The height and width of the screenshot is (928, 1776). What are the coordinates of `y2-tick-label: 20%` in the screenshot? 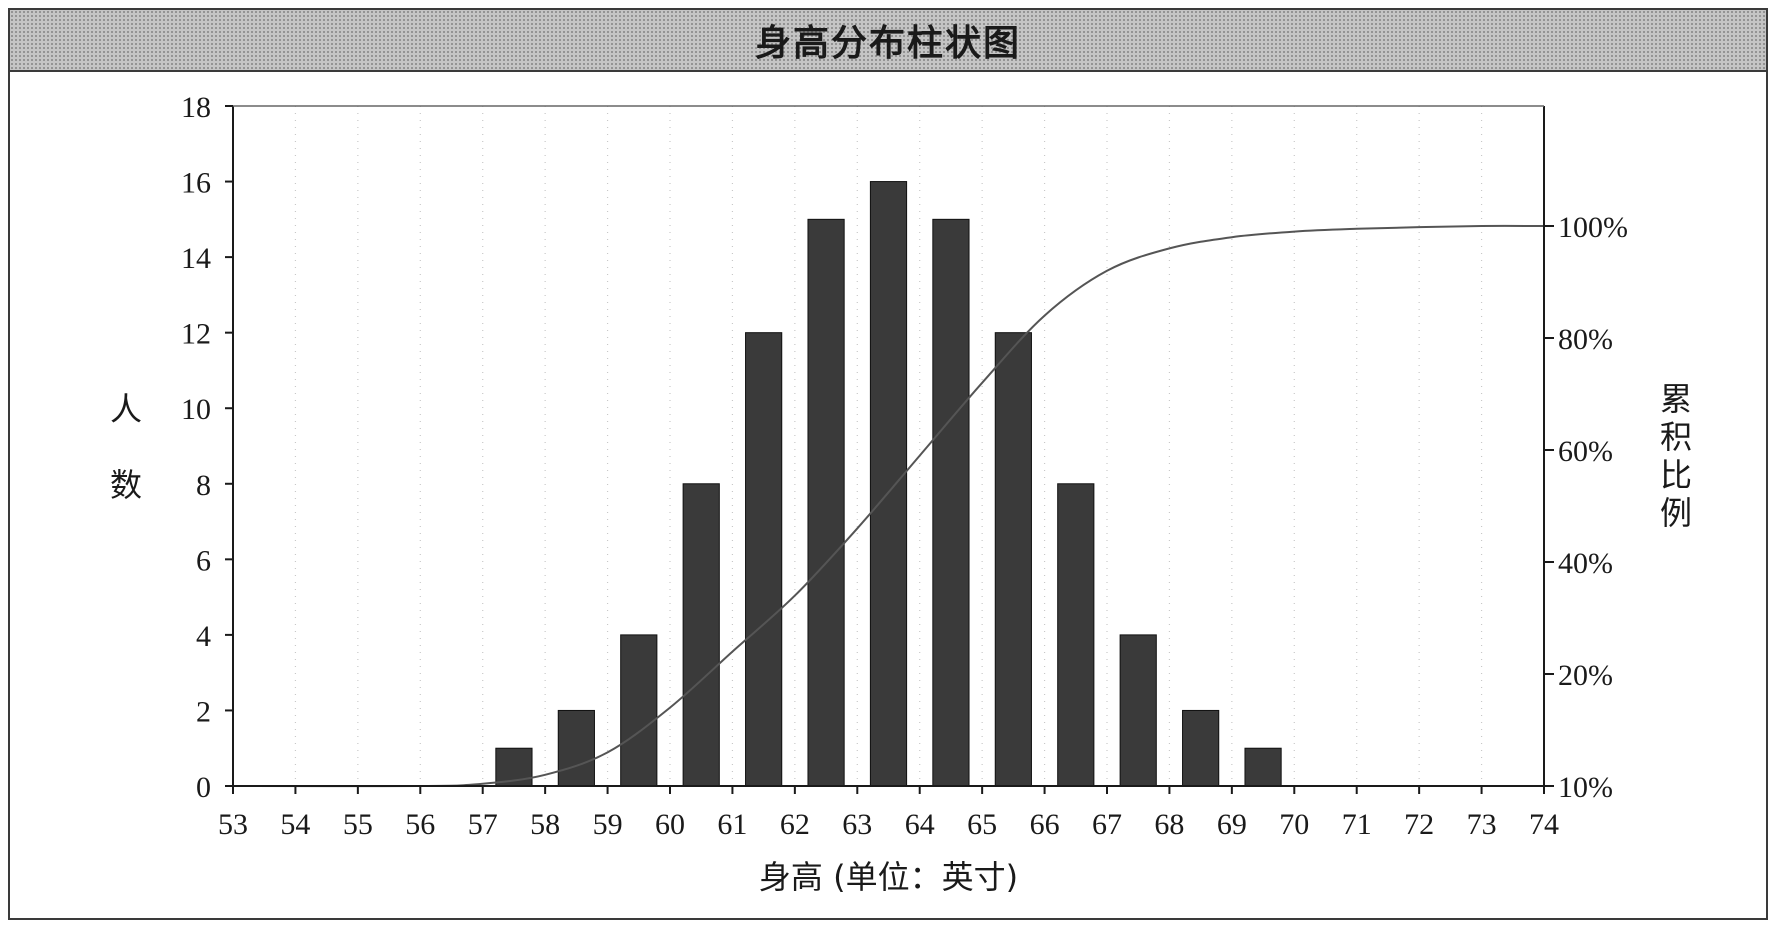 It's located at (1585, 675).